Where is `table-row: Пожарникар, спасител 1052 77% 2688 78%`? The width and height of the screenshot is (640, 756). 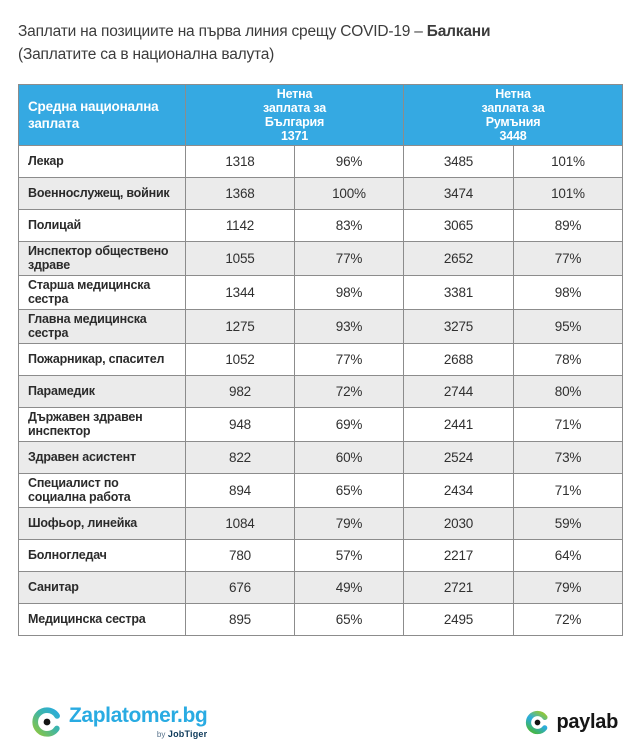 table-row: Пожарникар, спасител 1052 77% 2688 78% is located at coordinates (320, 359).